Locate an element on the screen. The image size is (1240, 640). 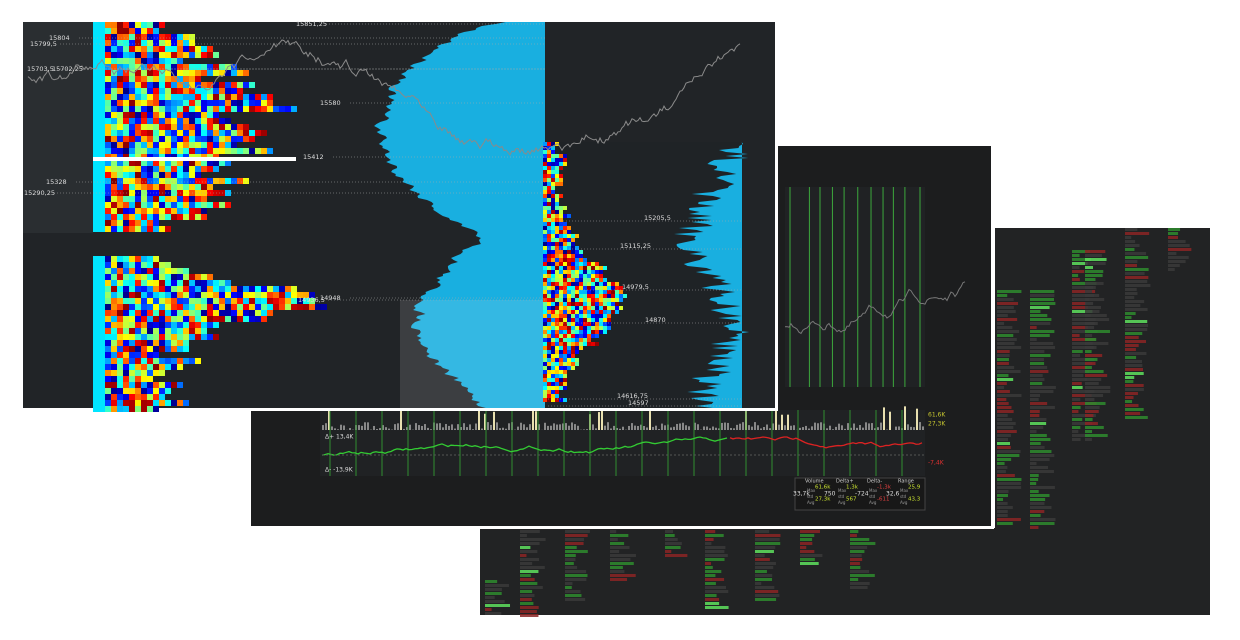
indicator-pane is located at coordinates (622, 443).